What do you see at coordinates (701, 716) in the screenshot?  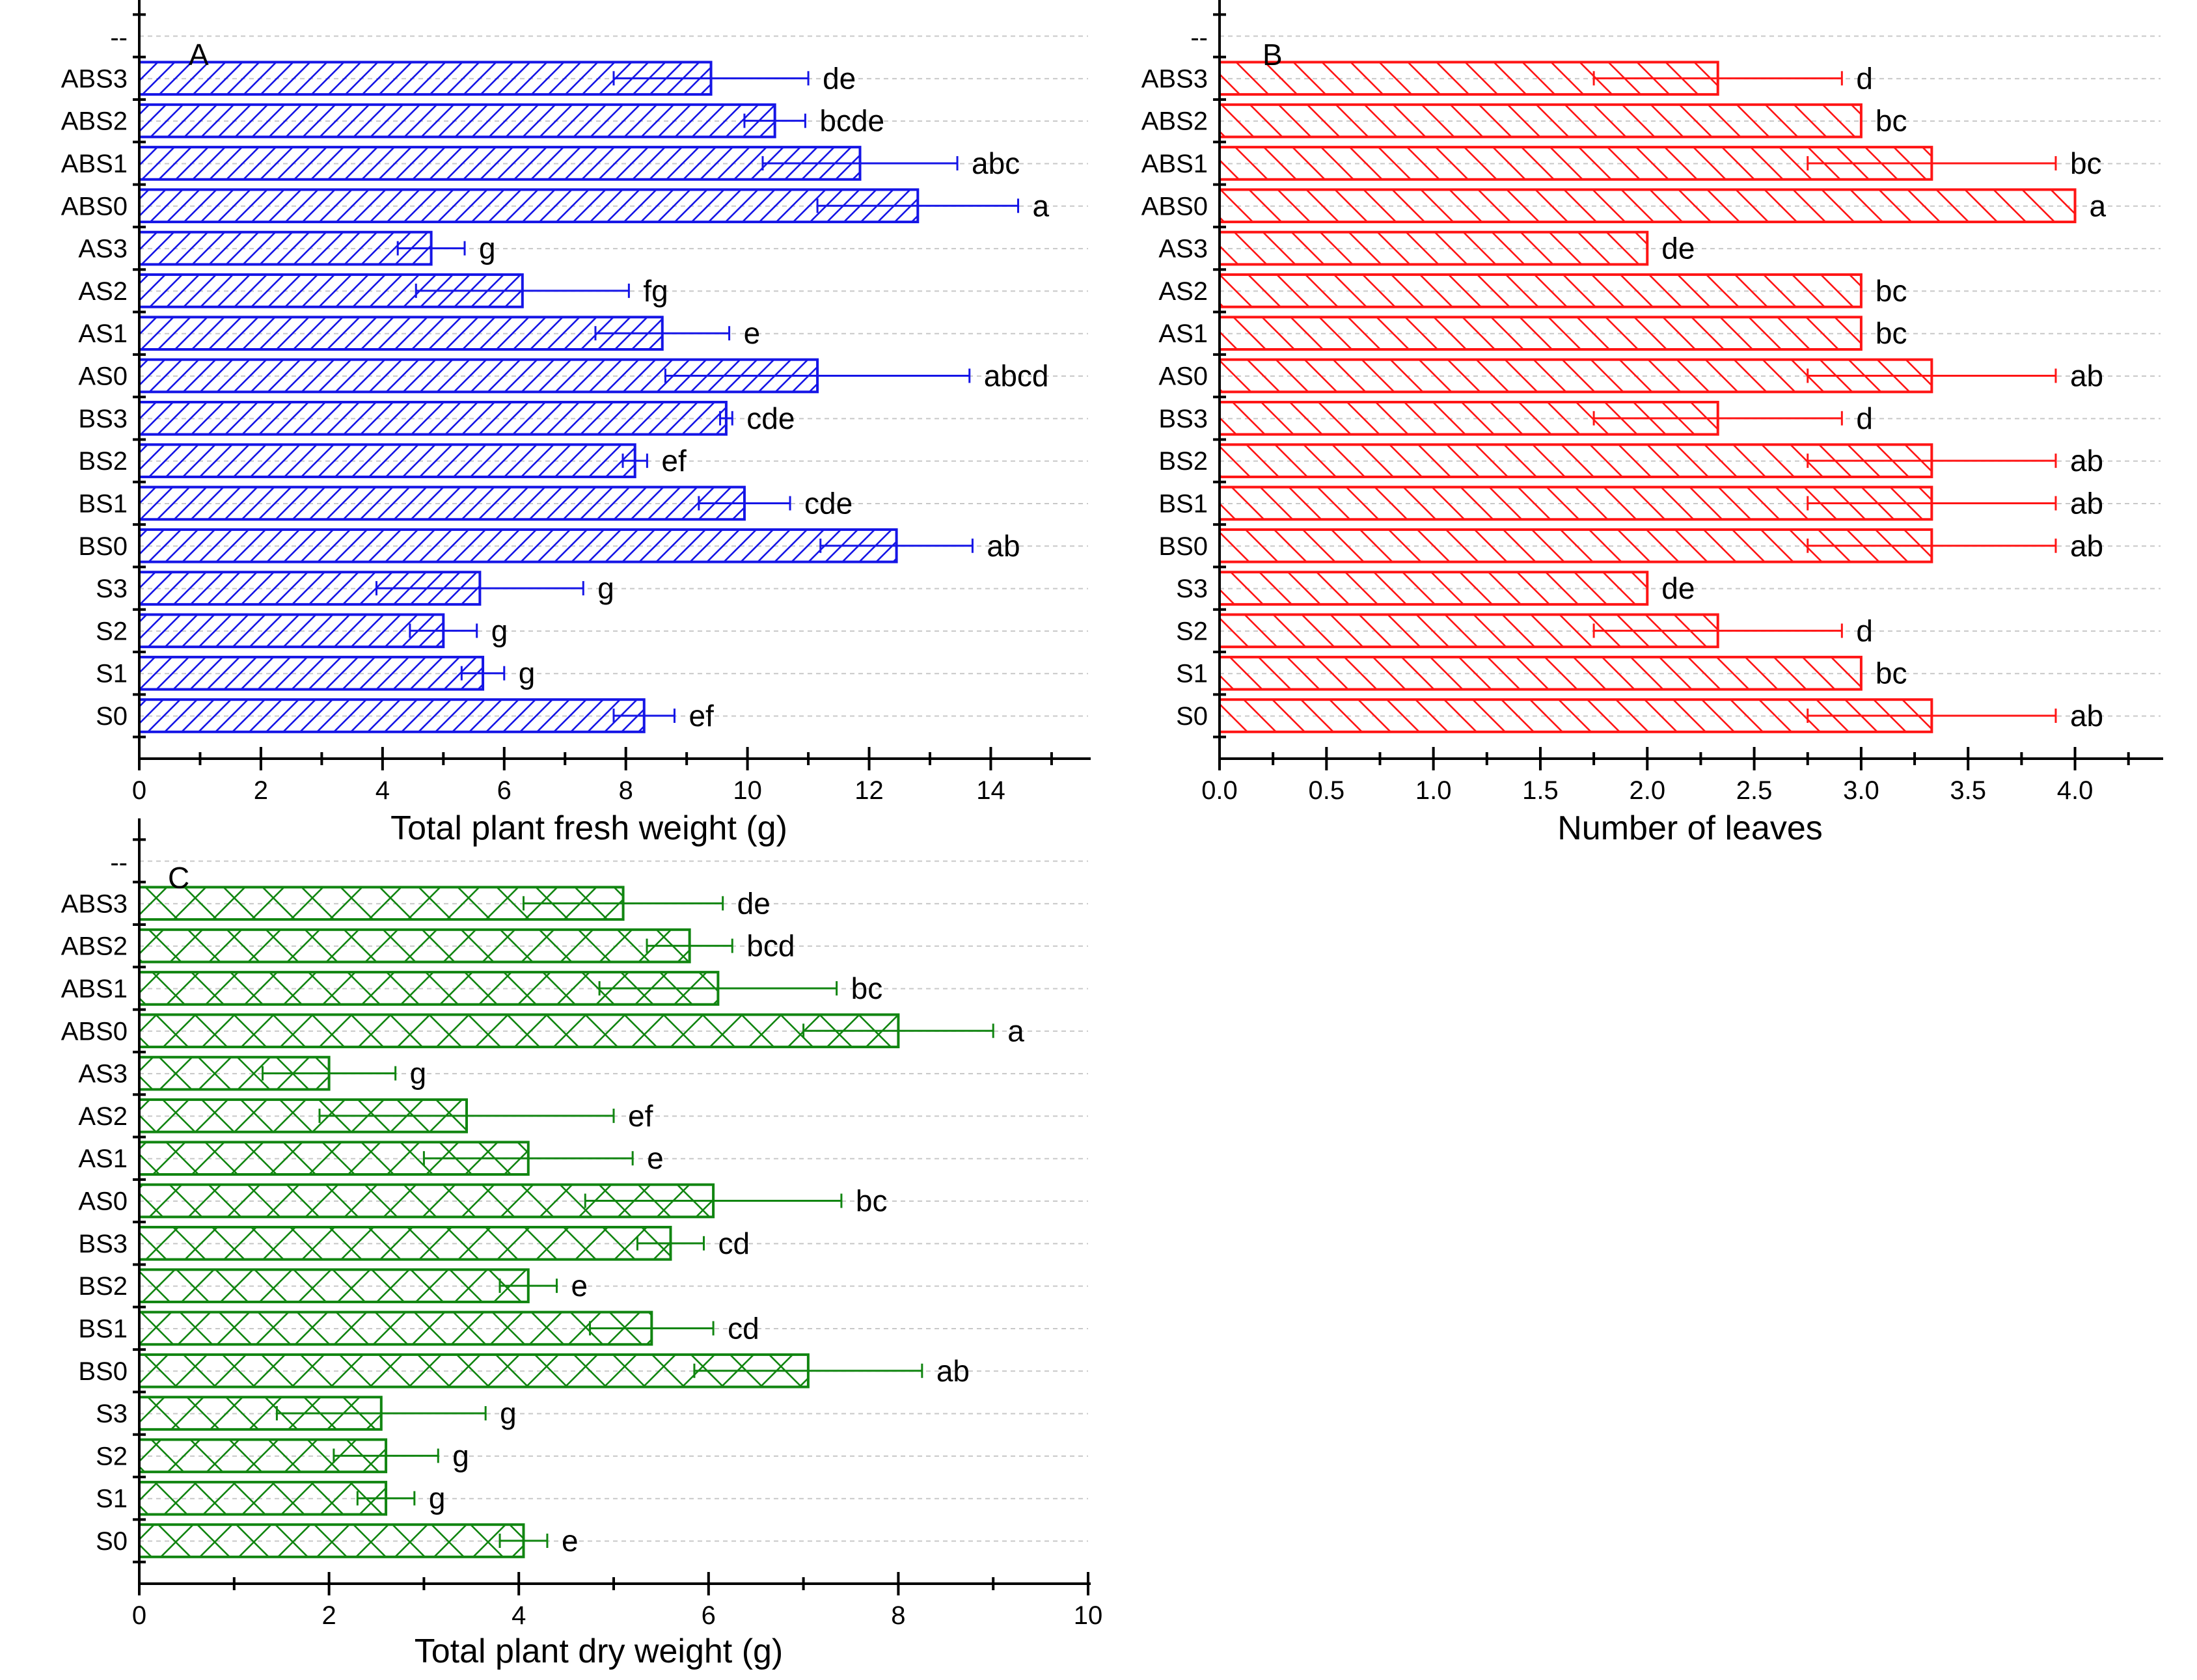 I see `pa-letter-s0: ef` at bounding box center [701, 716].